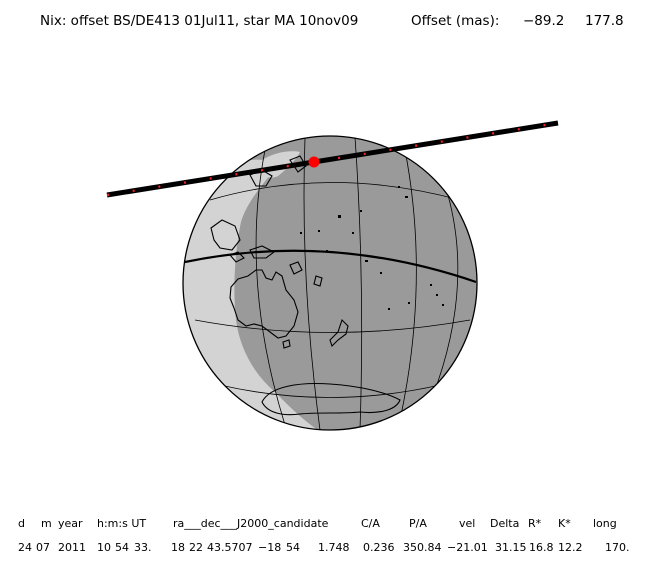 The width and height of the screenshot is (645, 568). Describe the element at coordinates (467, 547) in the screenshot. I see `value-vel: −21.01` at that location.